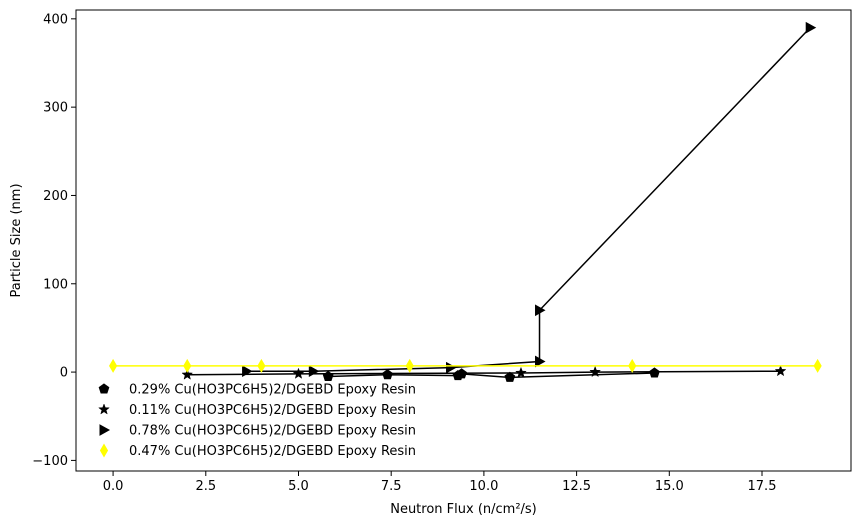 The width and height of the screenshot is (862, 529). Describe the element at coordinates (669, 486) in the screenshot. I see `x-tick-label: 15.0` at that location.